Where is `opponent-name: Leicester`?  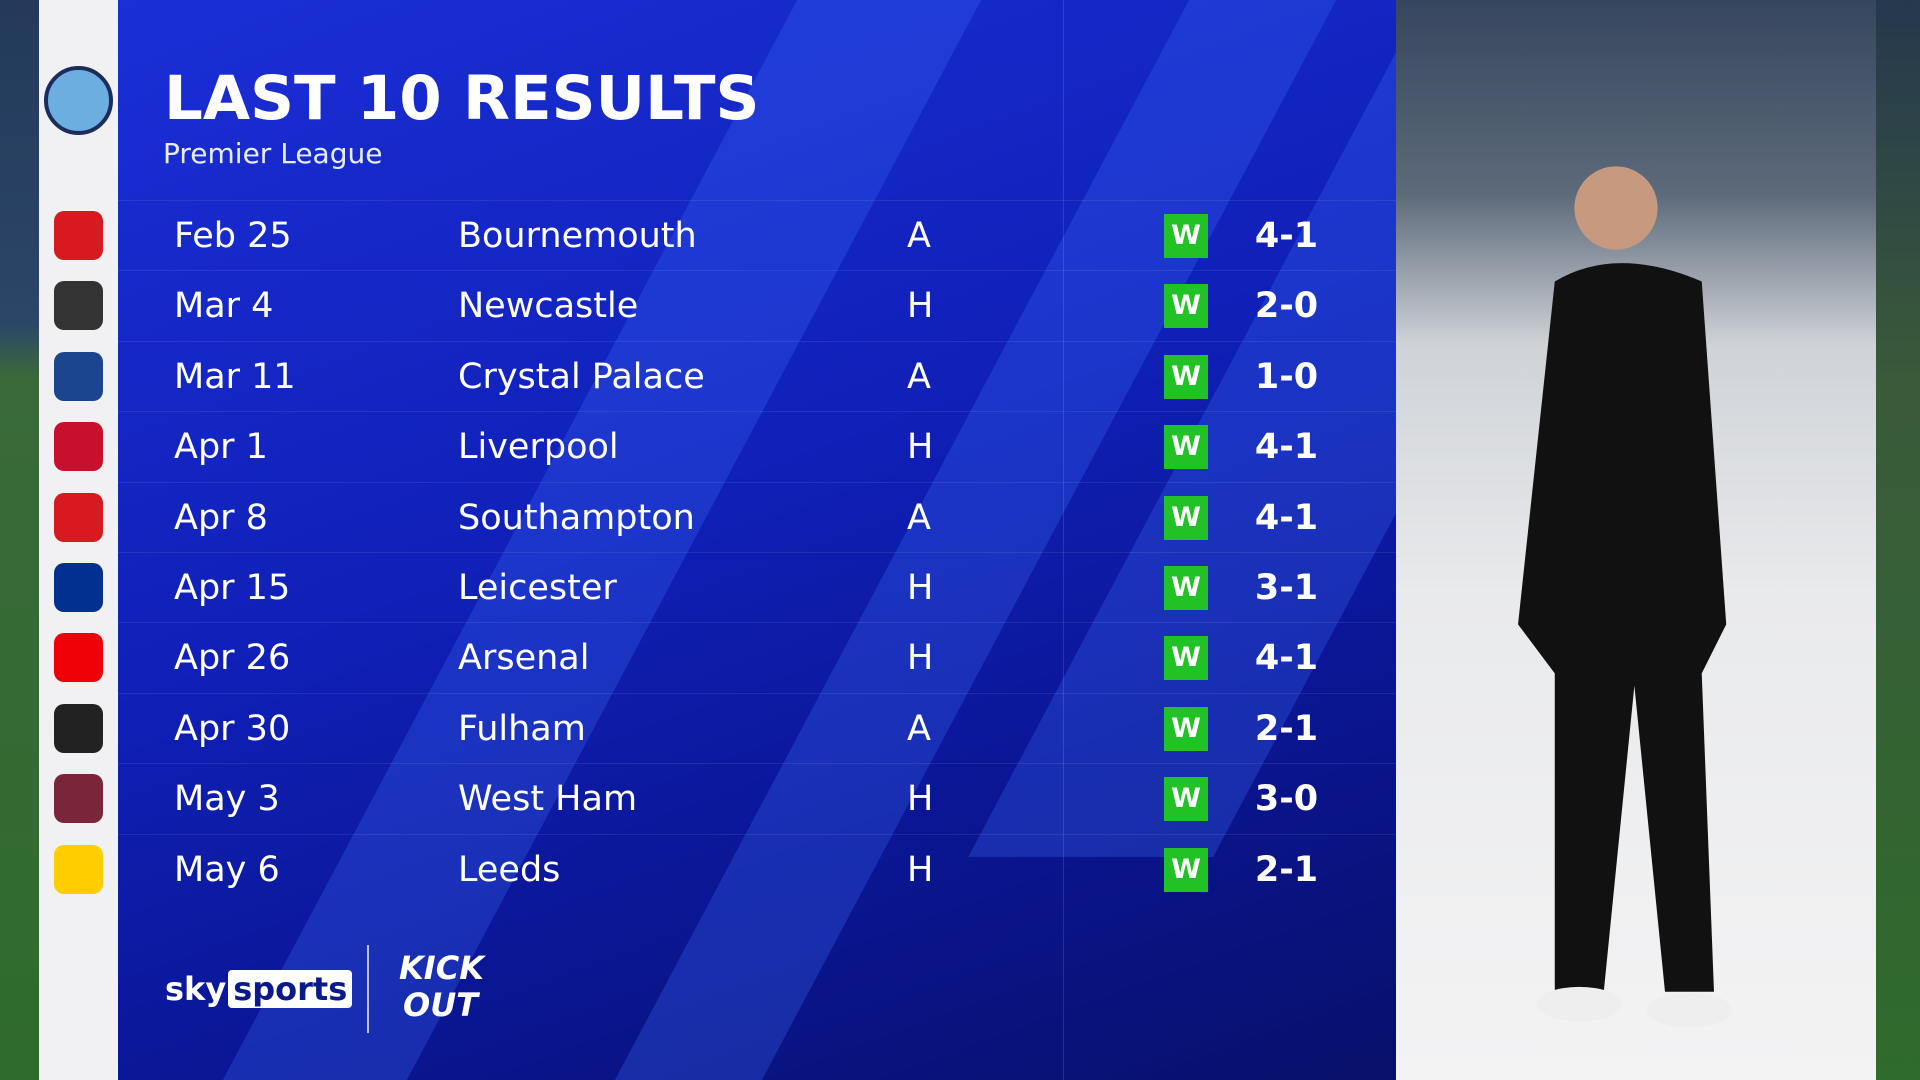
opponent-name: Leicester is located at coordinates (537, 588).